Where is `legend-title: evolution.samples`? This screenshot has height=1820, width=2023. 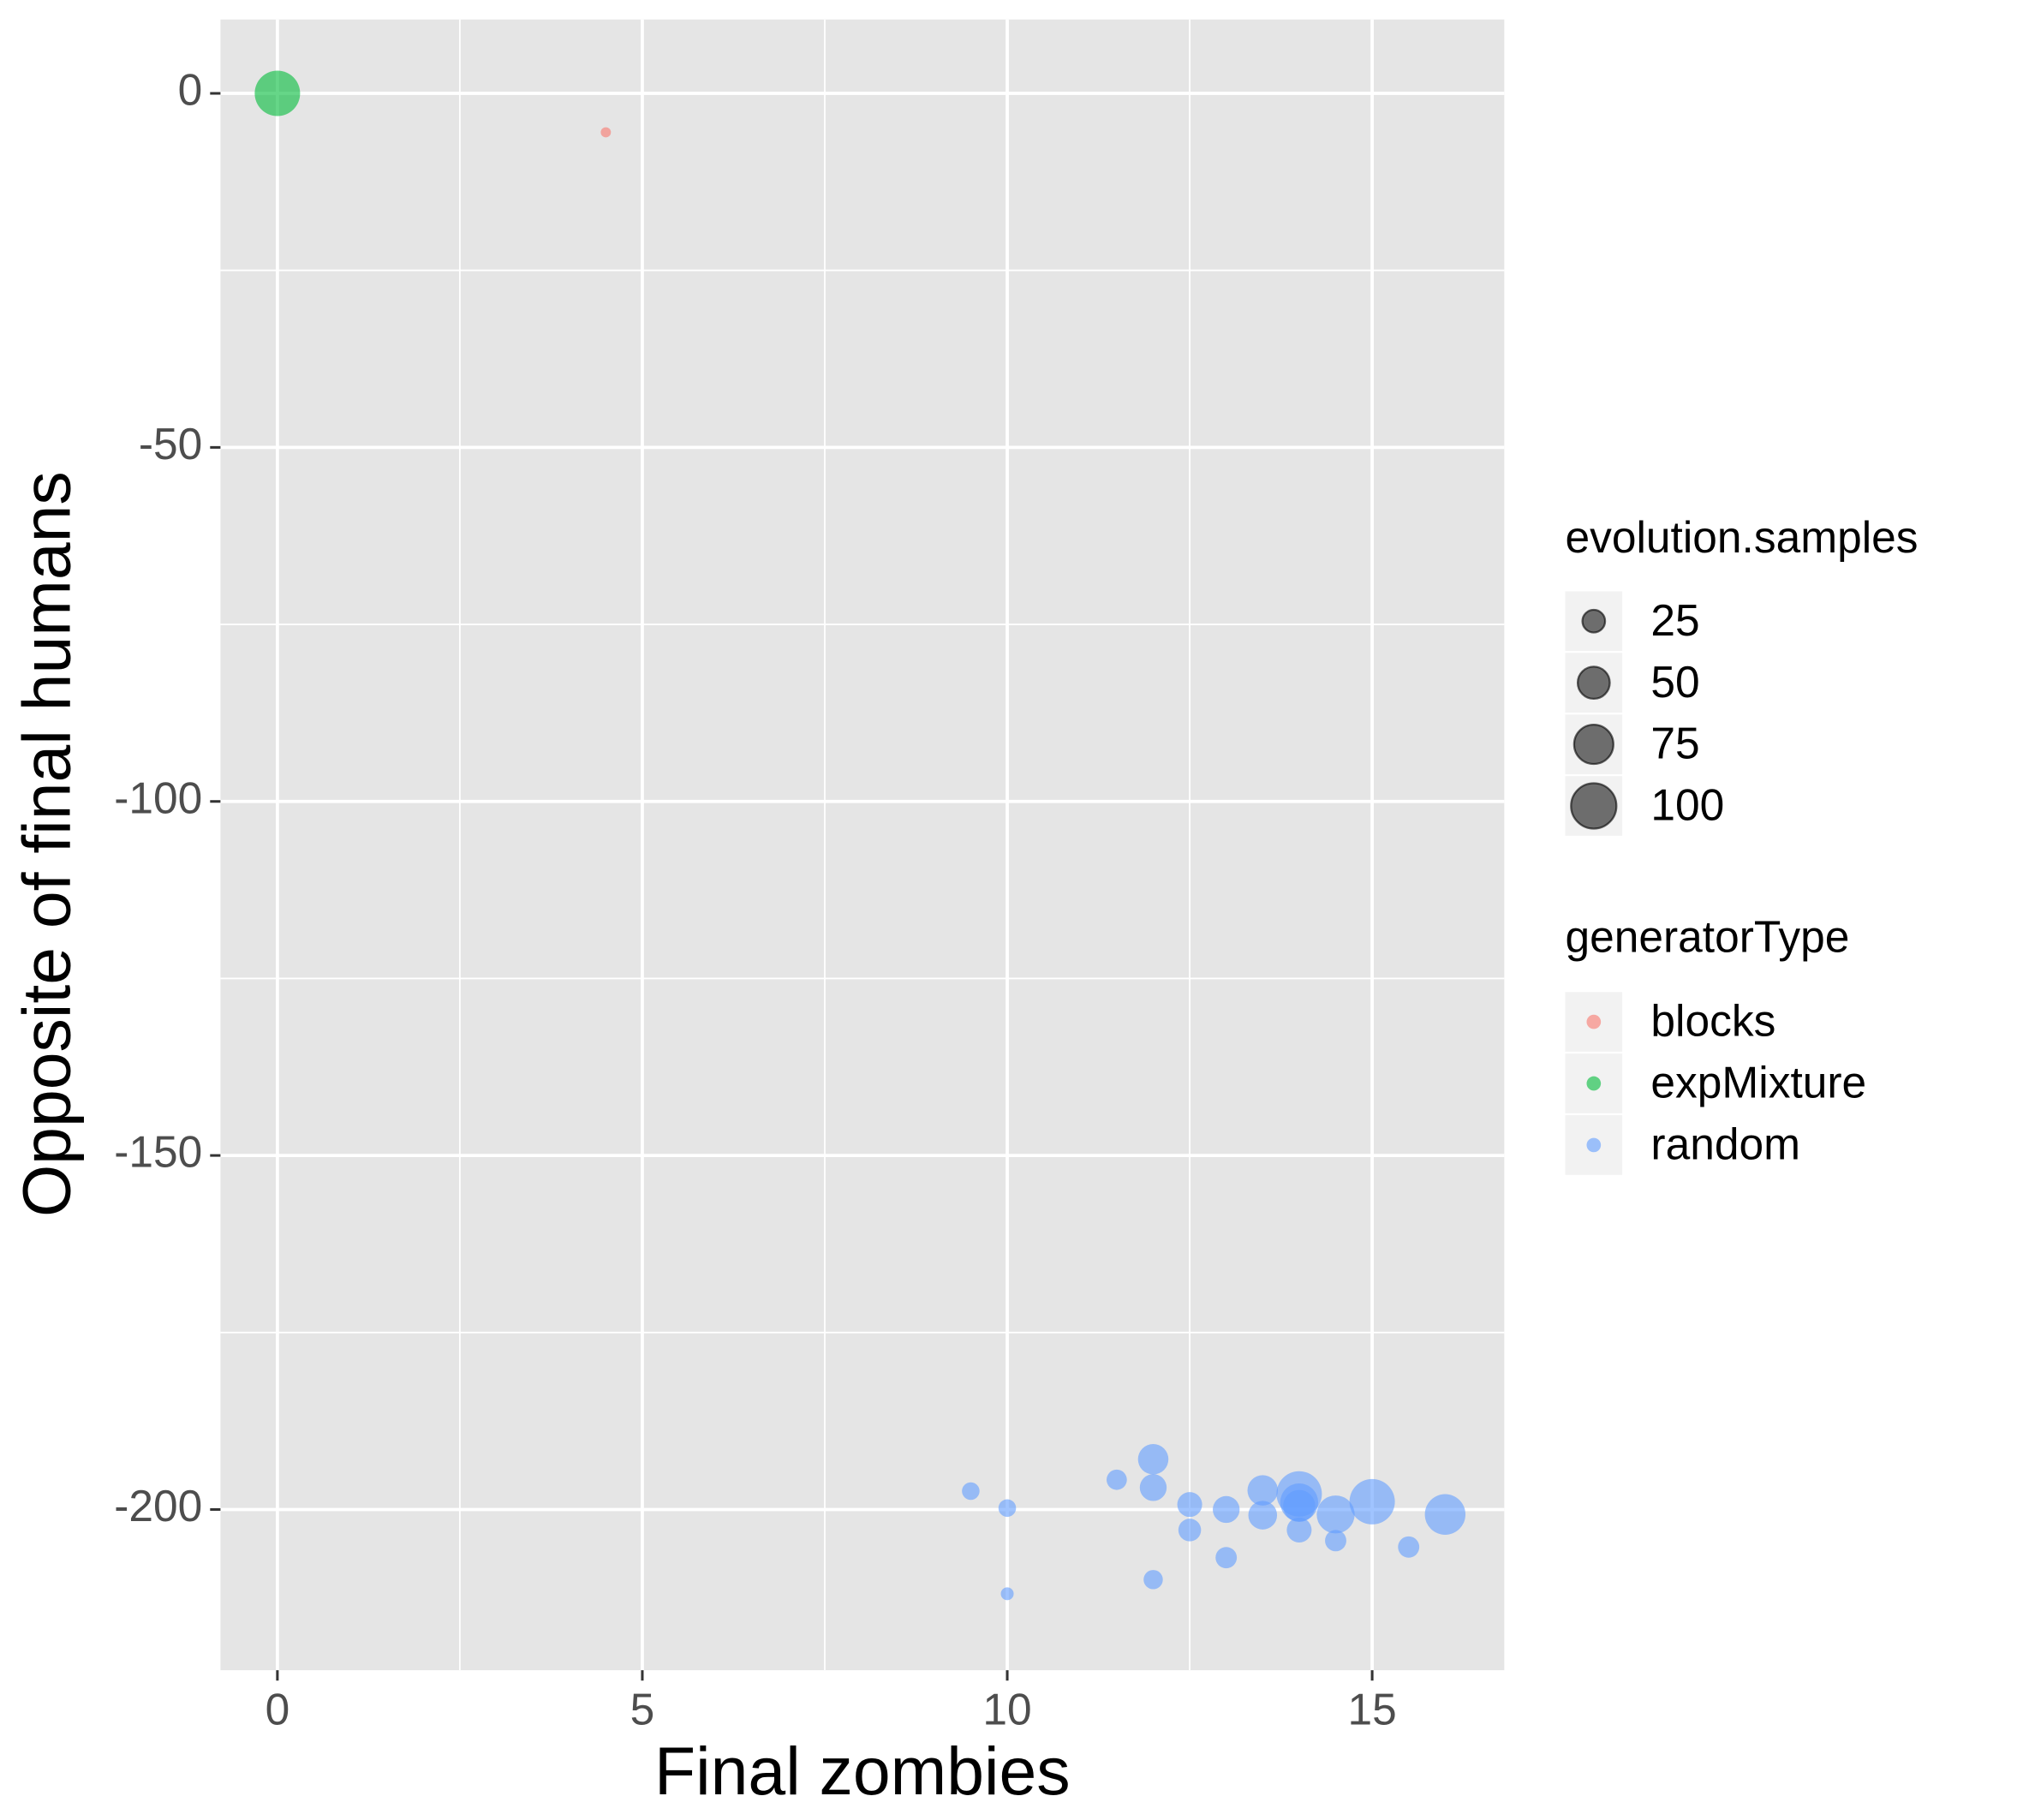 legend-title: evolution.samples is located at coordinates (1742, 537).